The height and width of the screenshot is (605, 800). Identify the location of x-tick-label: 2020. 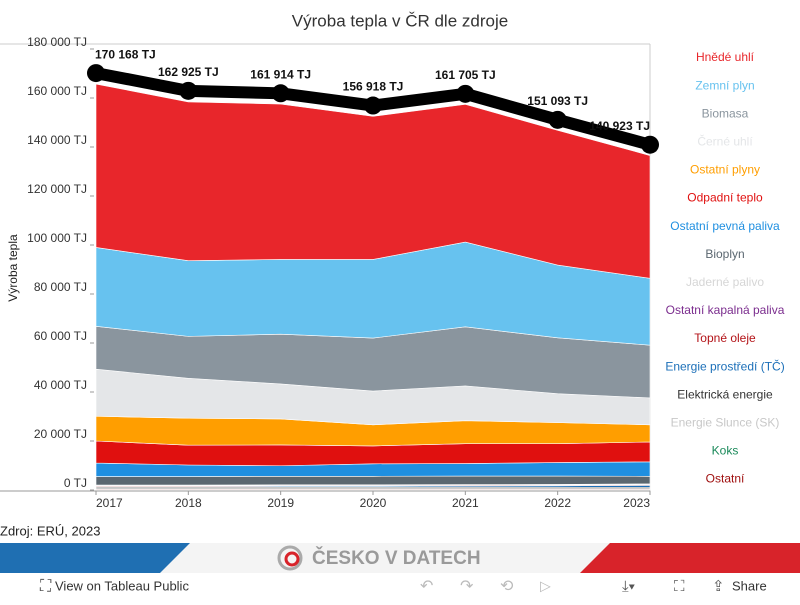
(373, 503).